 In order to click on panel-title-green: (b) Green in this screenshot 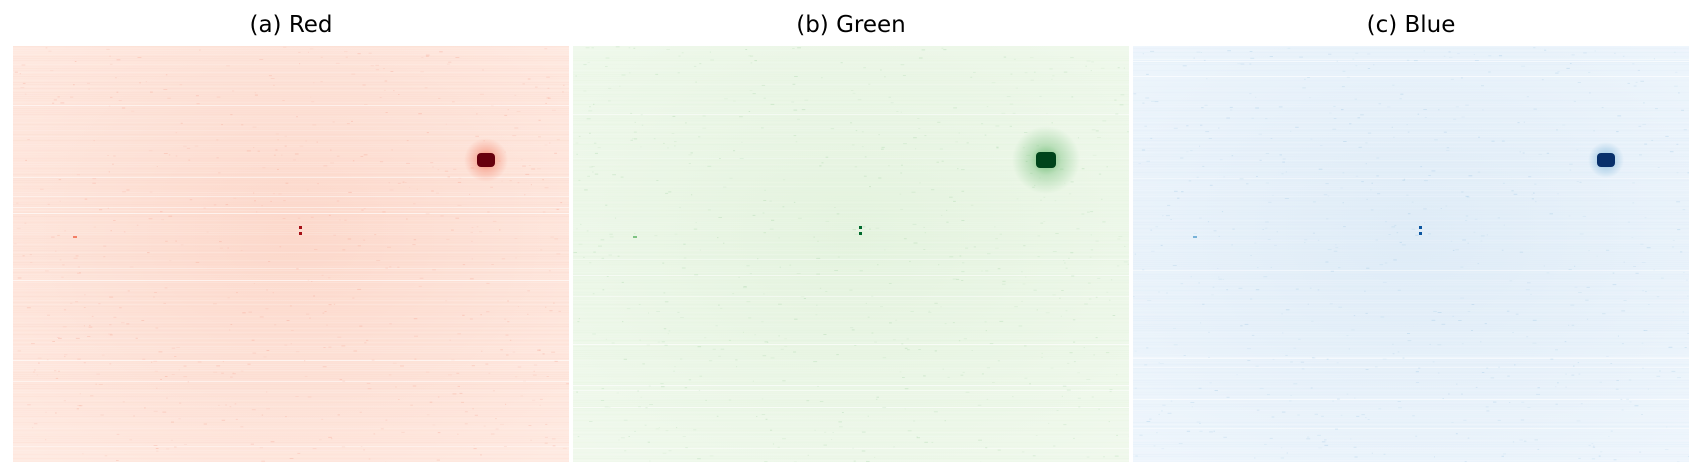, I will do `click(851, 25)`.